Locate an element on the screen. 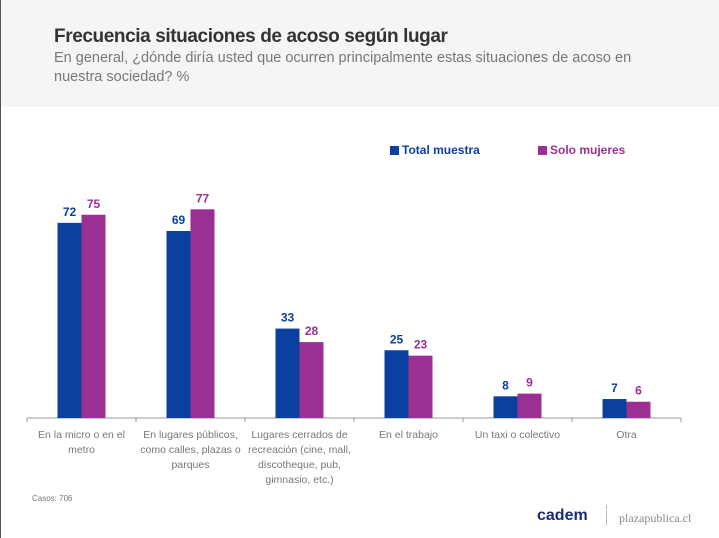 The height and width of the screenshot is (538, 719). data-label: 69 is located at coordinates (179, 220).